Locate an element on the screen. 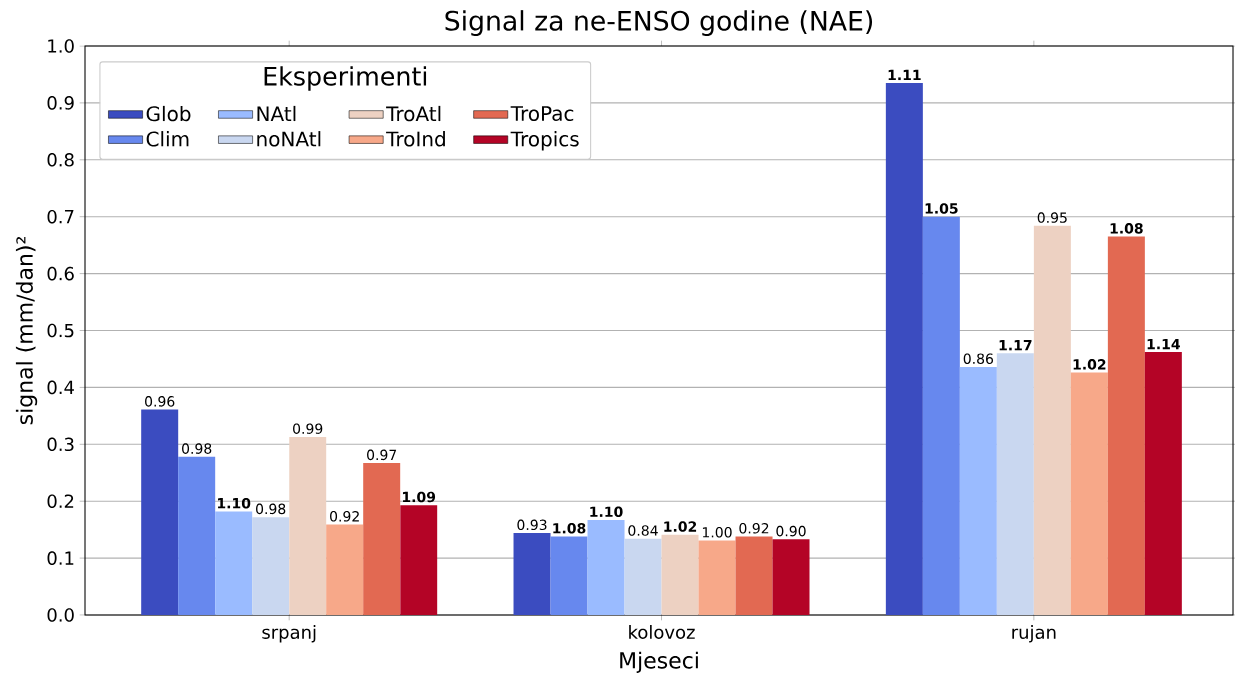  legend-label: Glob is located at coordinates (168, 113).